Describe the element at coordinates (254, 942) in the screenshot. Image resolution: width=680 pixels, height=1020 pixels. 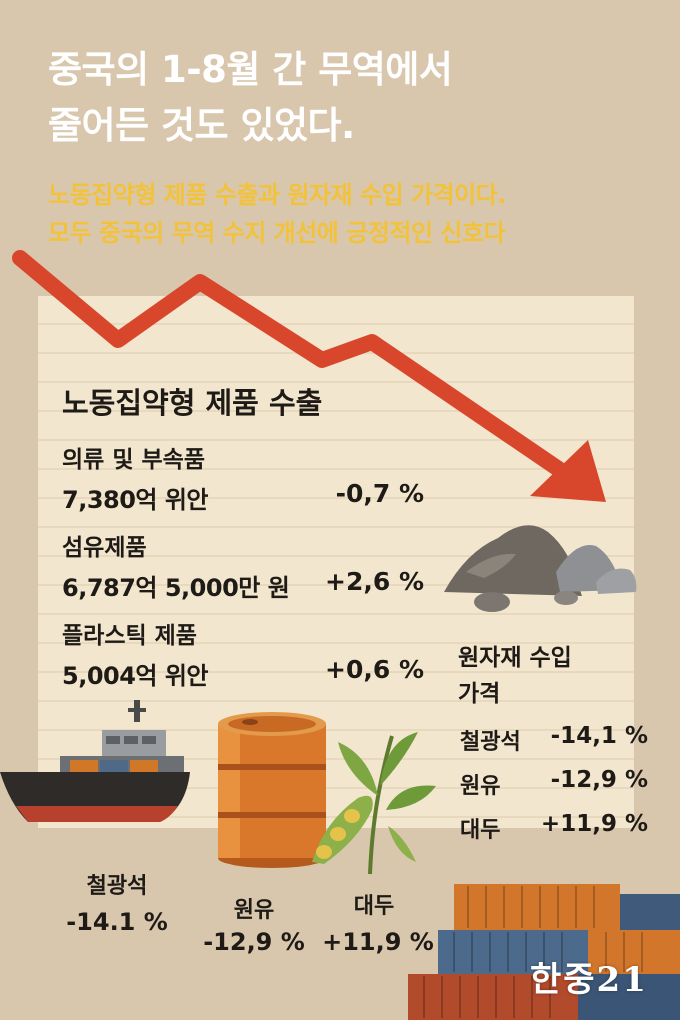
I see `bottom-change-crude-oil: -12,9 %` at that location.